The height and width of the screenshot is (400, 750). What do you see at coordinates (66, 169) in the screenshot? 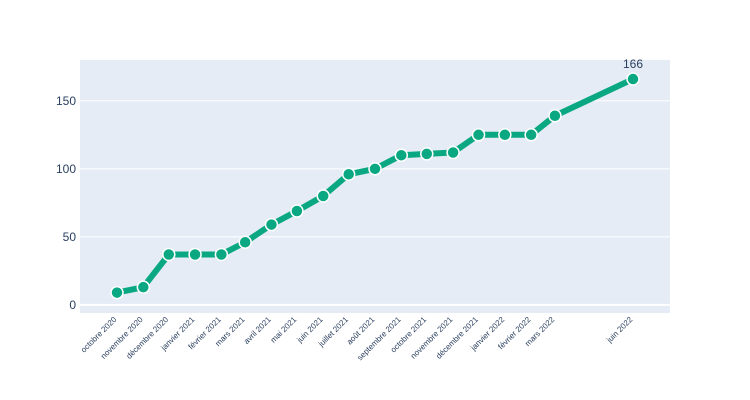
I see `y-tick-label: 100` at bounding box center [66, 169].